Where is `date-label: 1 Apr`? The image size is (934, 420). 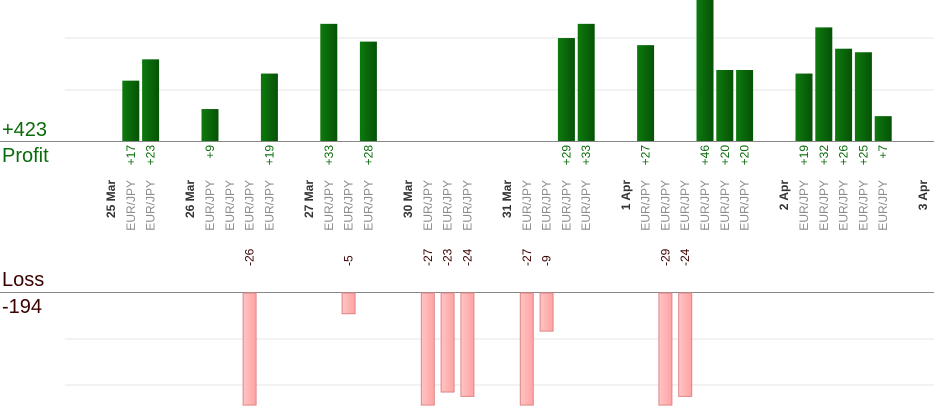
date-label: 1 Apr is located at coordinates (626, 195).